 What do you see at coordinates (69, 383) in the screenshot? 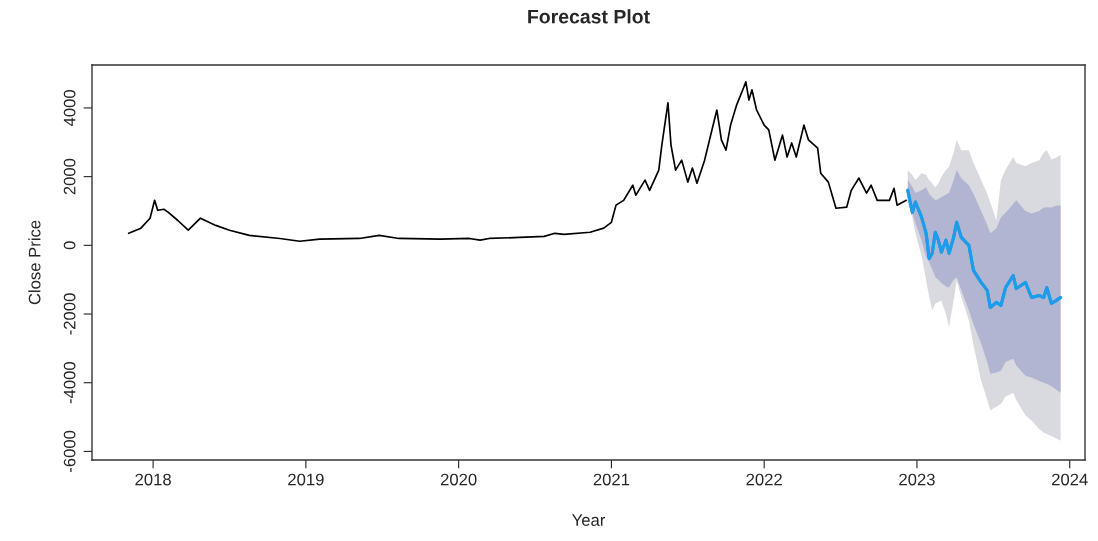
I see `y-tick-label: -4000` at bounding box center [69, 383].